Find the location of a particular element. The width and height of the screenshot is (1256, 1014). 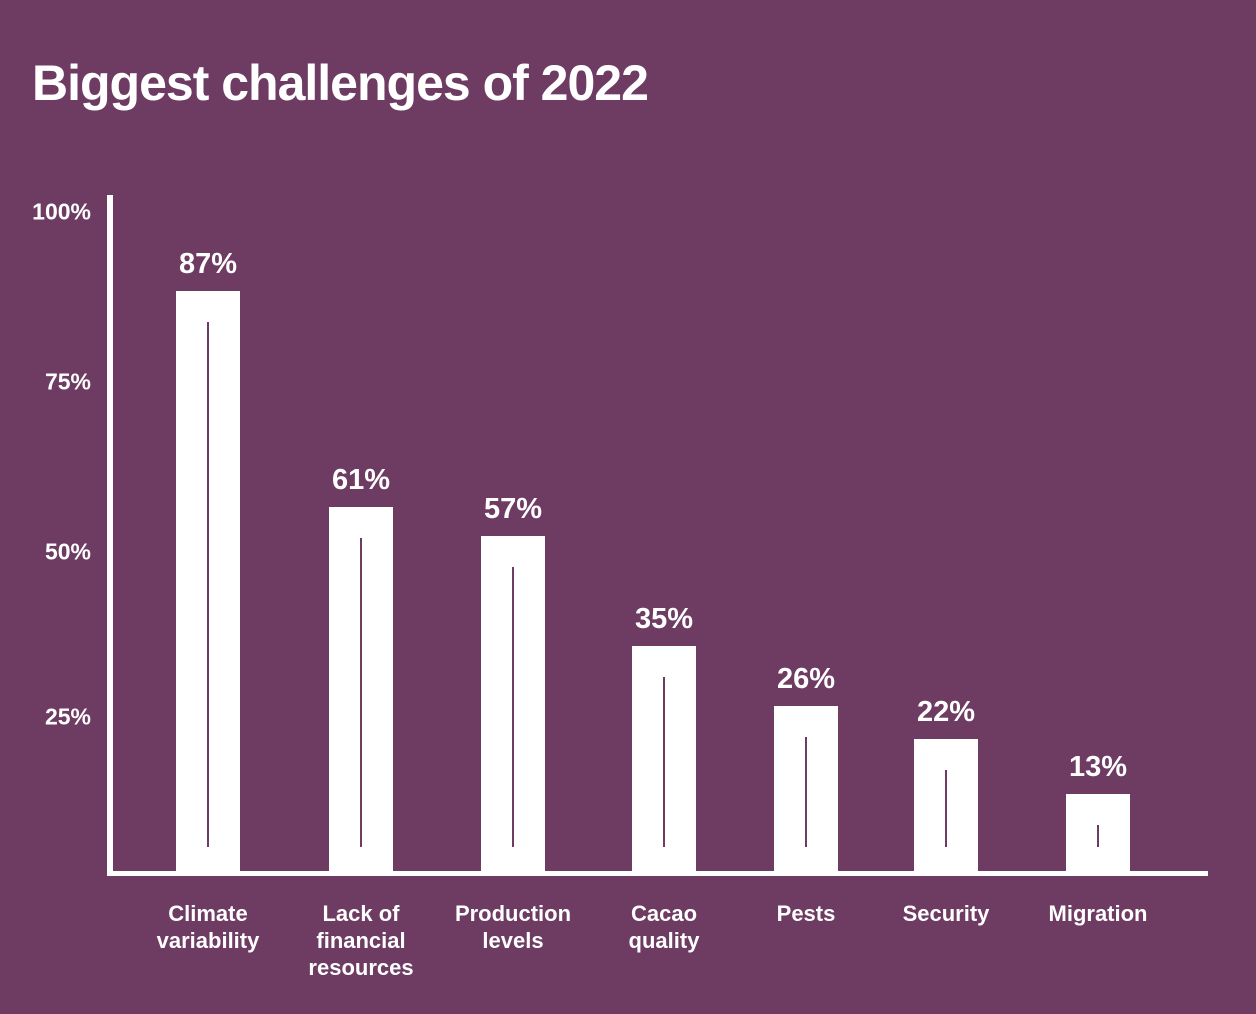

y-tick-label-100: 100% is located at coordinates (61, 211).